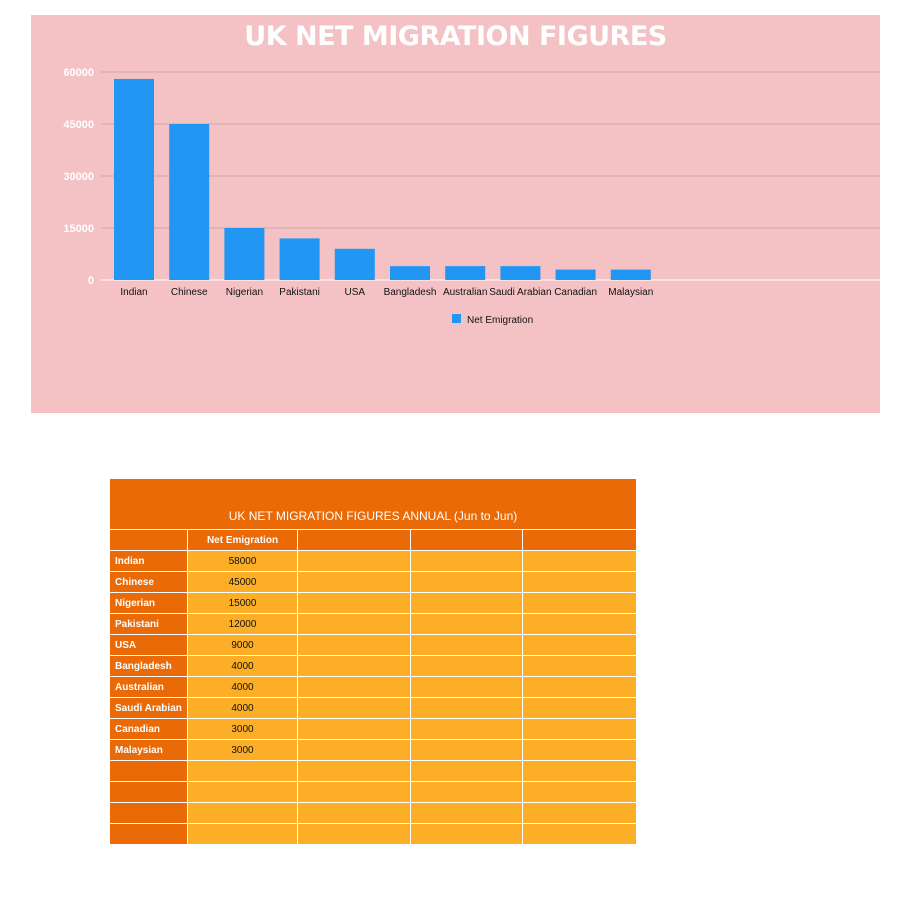  What do you see at coordinates (148, 540) in the screenshot?
I see `header-cell-blank` at bounding box center [148, 540].